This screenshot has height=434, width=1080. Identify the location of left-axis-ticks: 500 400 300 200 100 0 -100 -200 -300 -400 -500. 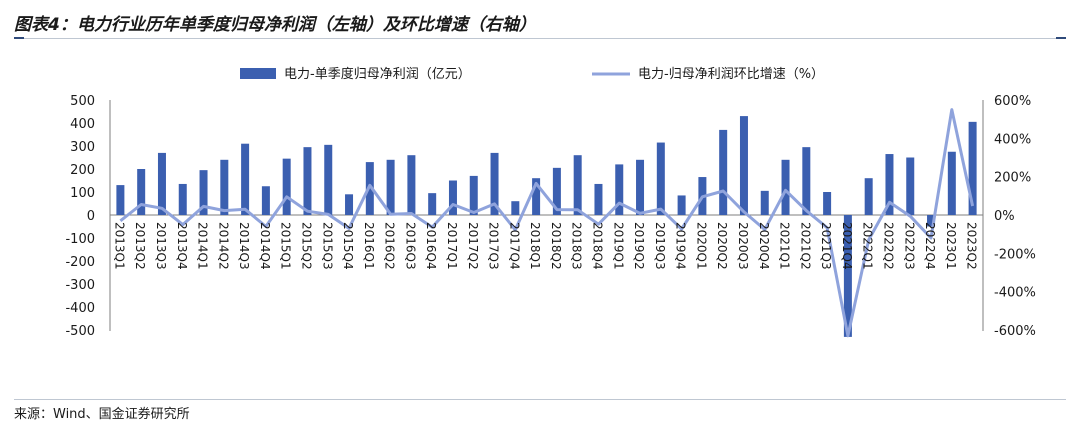
(80, 216).